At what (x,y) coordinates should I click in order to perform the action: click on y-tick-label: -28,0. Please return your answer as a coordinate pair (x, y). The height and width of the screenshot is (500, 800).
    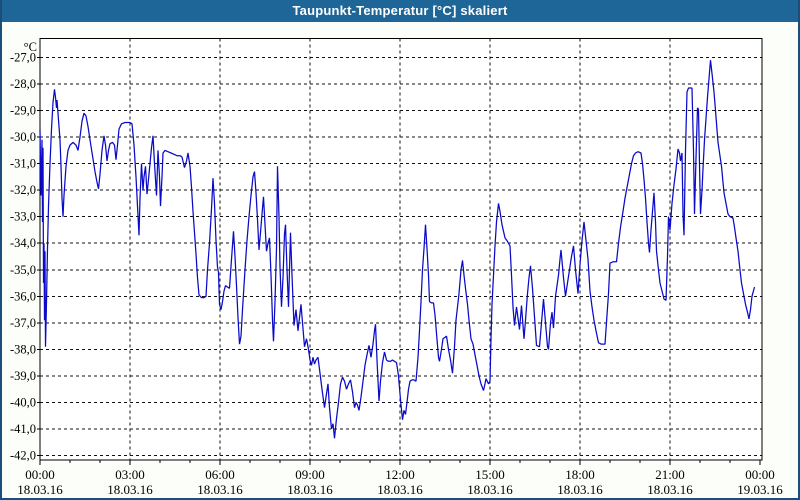
    Looking at the image, I should click on (23, 84).